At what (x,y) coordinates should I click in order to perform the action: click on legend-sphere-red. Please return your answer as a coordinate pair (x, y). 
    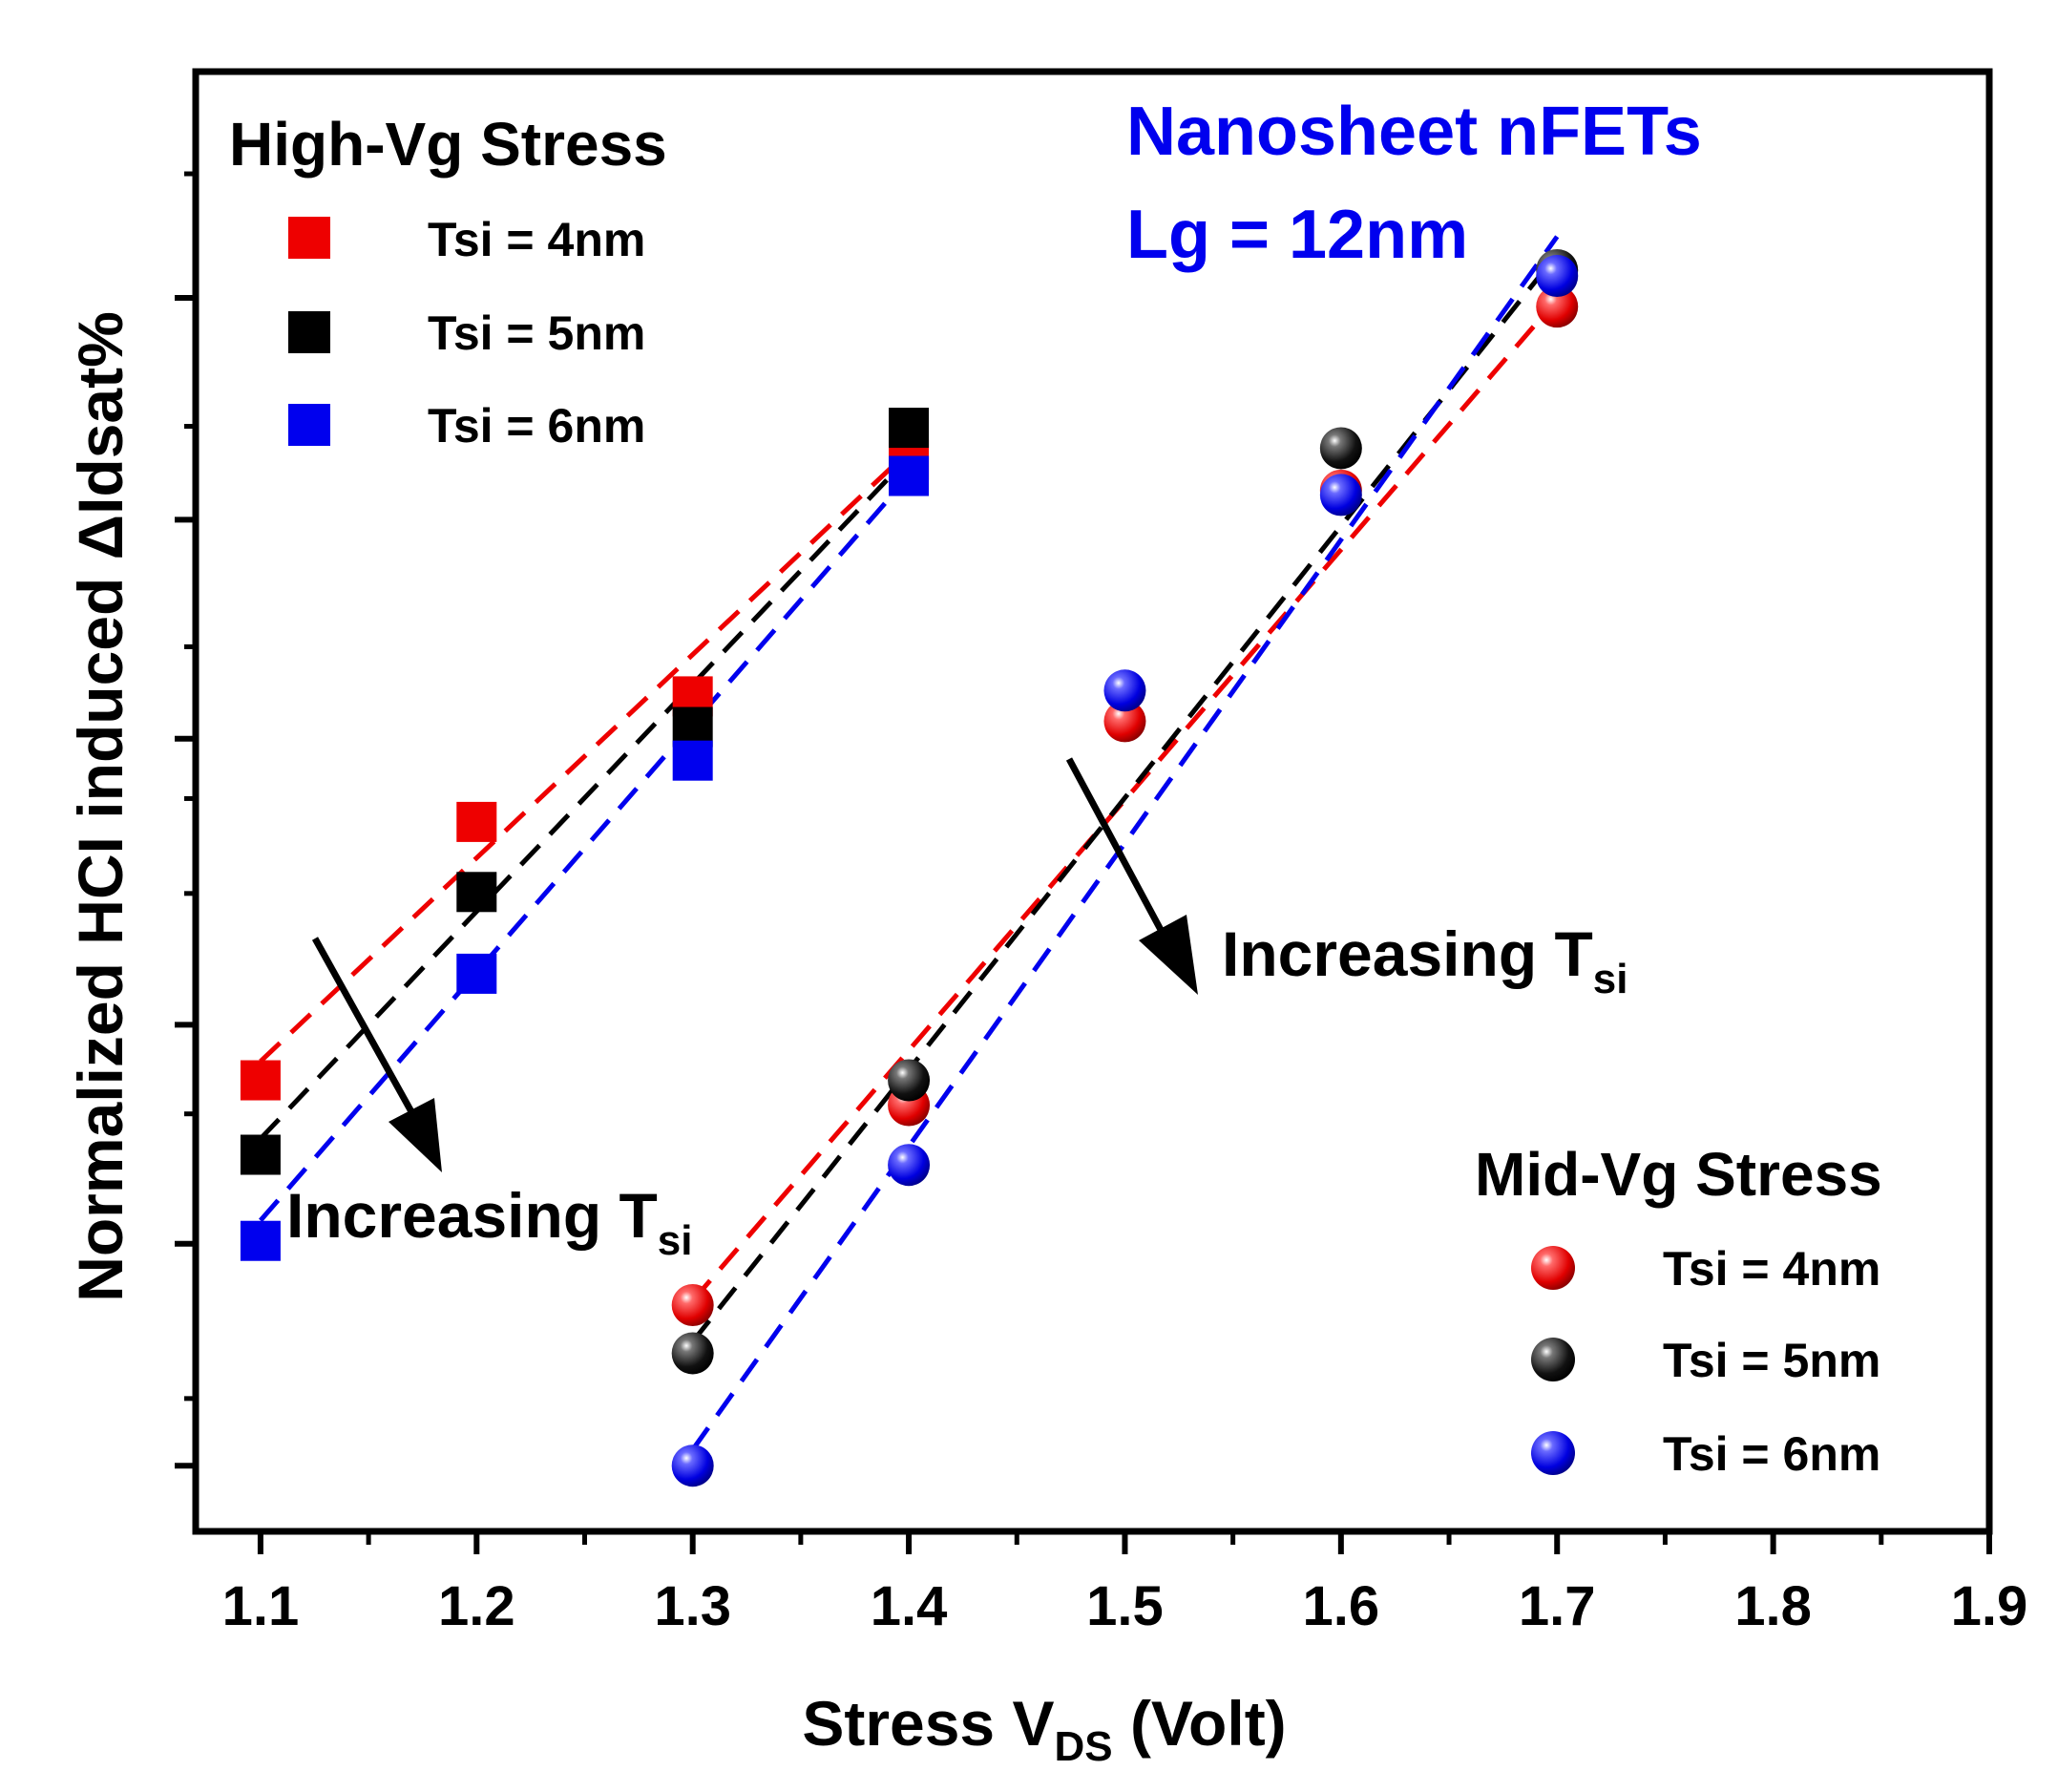
    Looking at the image, I should click on (1553, 1268).